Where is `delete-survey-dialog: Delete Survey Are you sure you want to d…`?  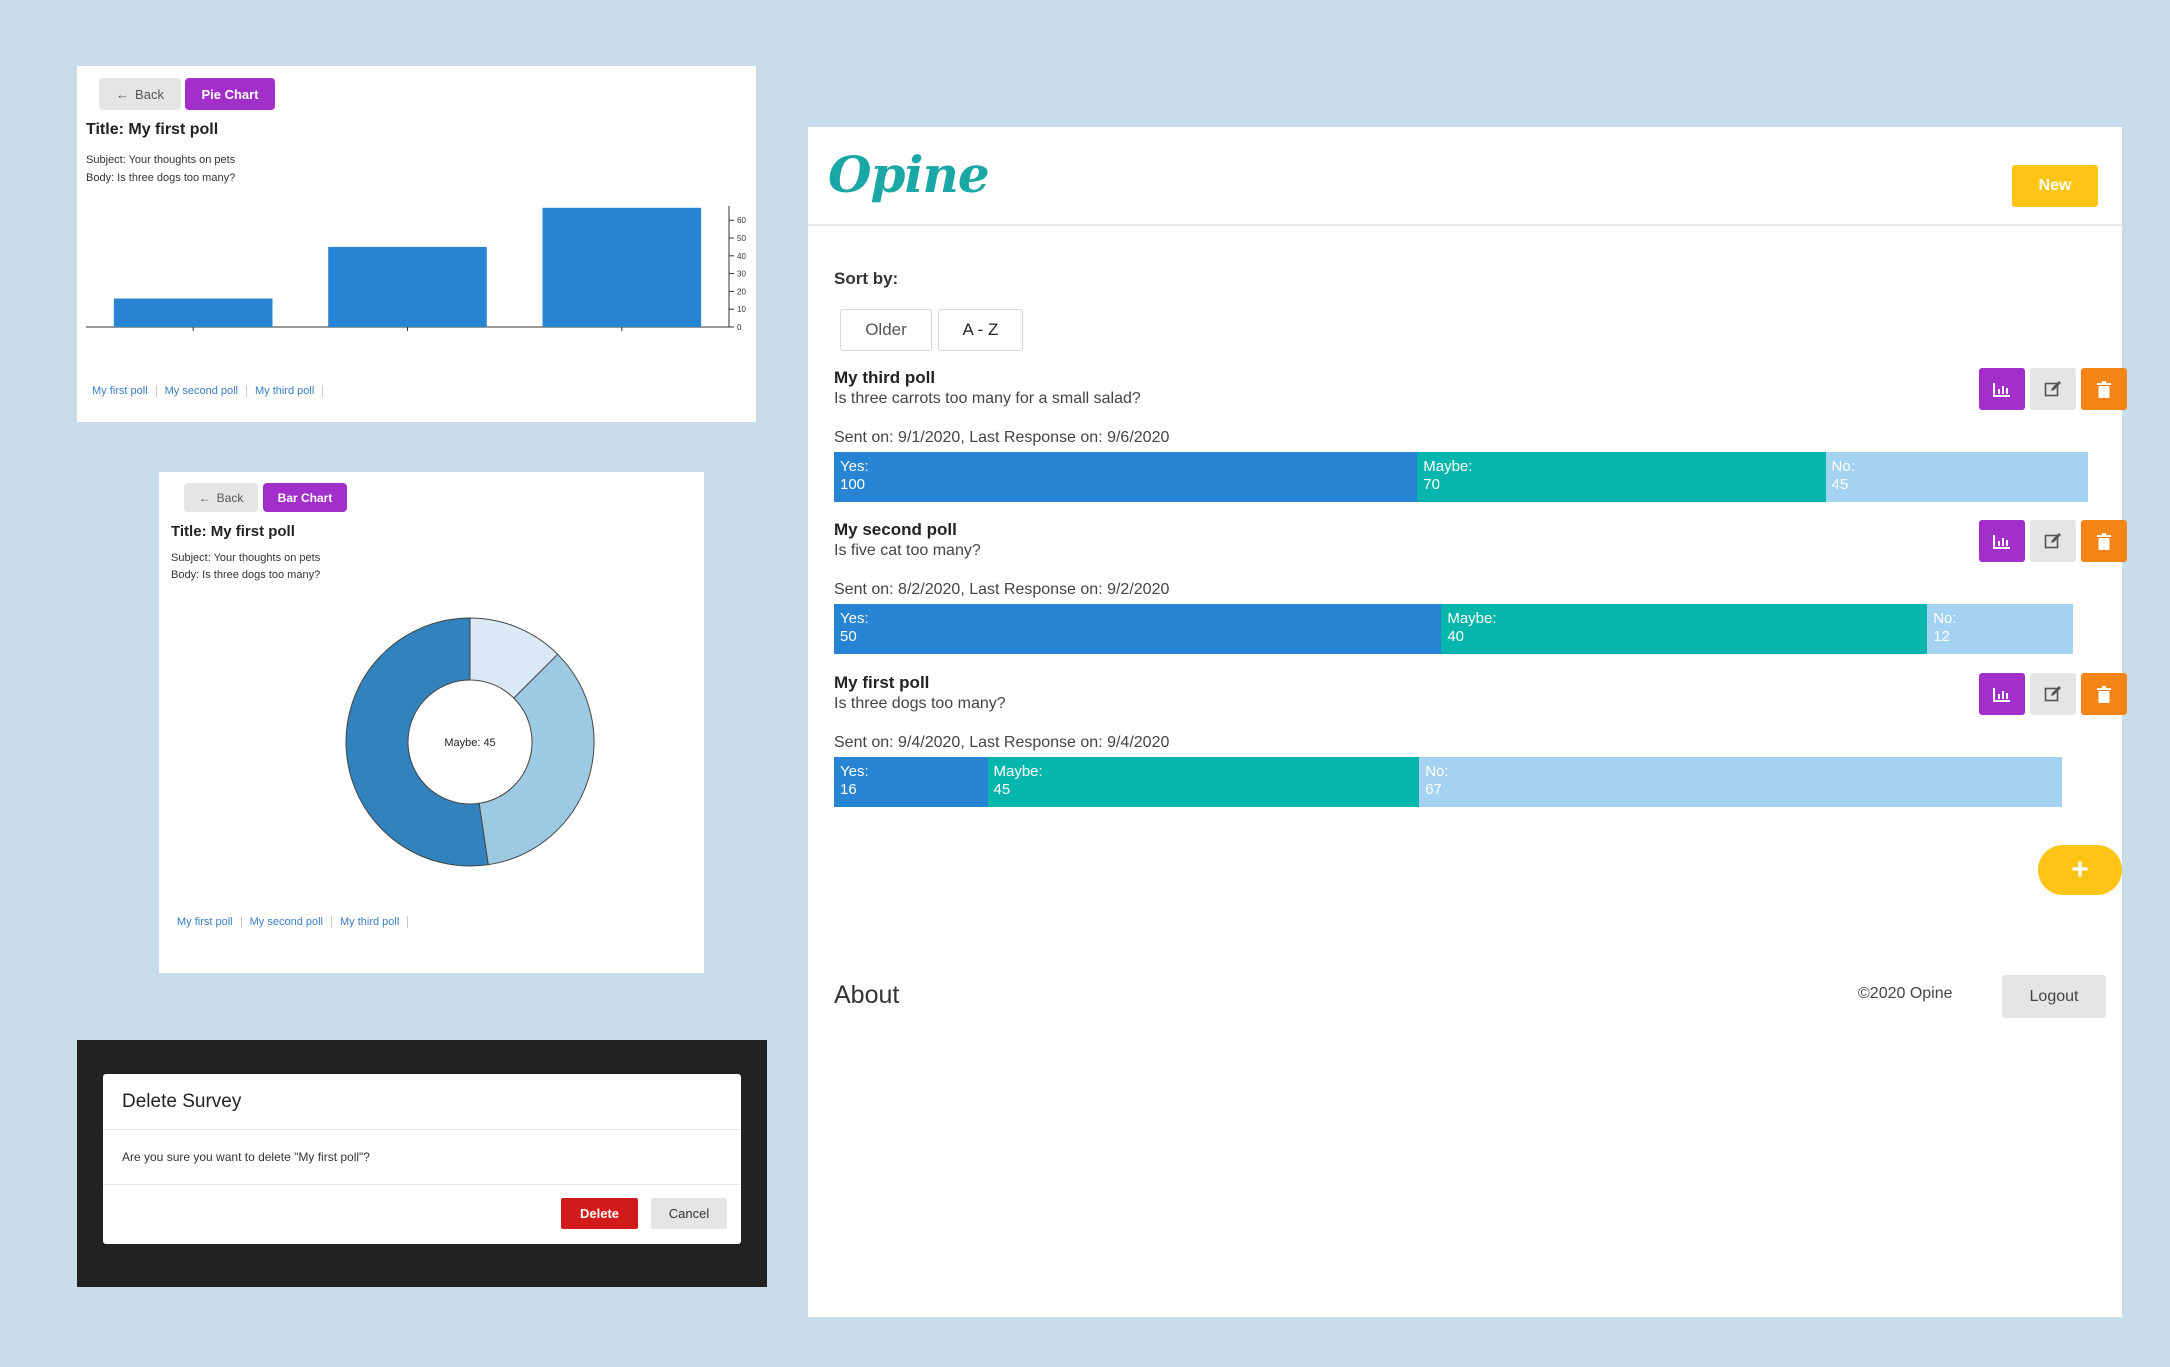
delete-survey-dialog: Delete Survey Are you sure you want to d… is located at coordinates (422, 1159).